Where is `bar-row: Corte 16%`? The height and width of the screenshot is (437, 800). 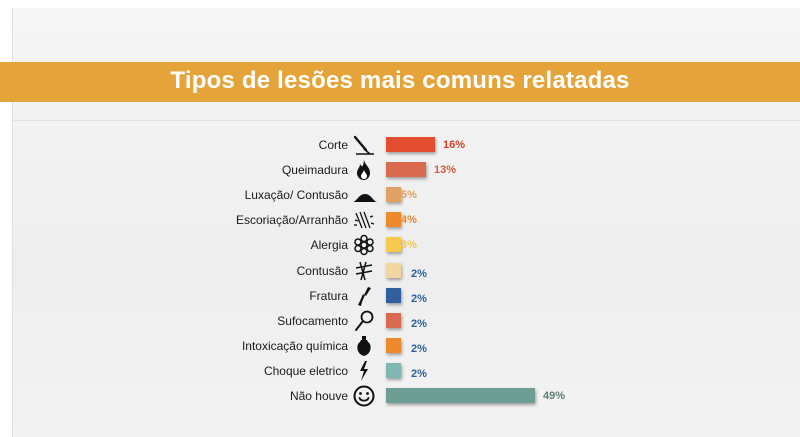
bar-row: Corte 16% is located at coordinates (400, 145).